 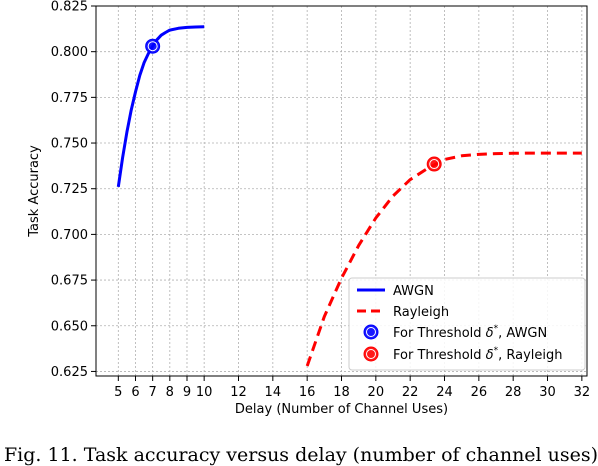 I want to click on x-tick-label: 32, so click(x=582, y=392).